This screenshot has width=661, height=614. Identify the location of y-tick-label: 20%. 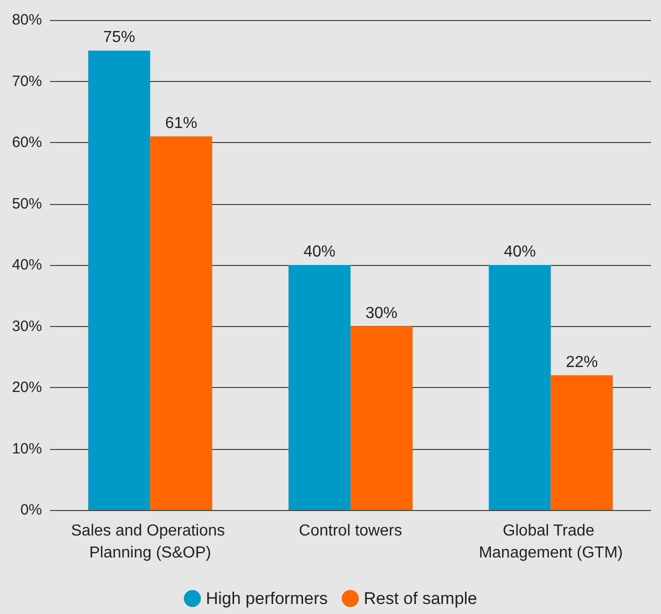
(27, 387).